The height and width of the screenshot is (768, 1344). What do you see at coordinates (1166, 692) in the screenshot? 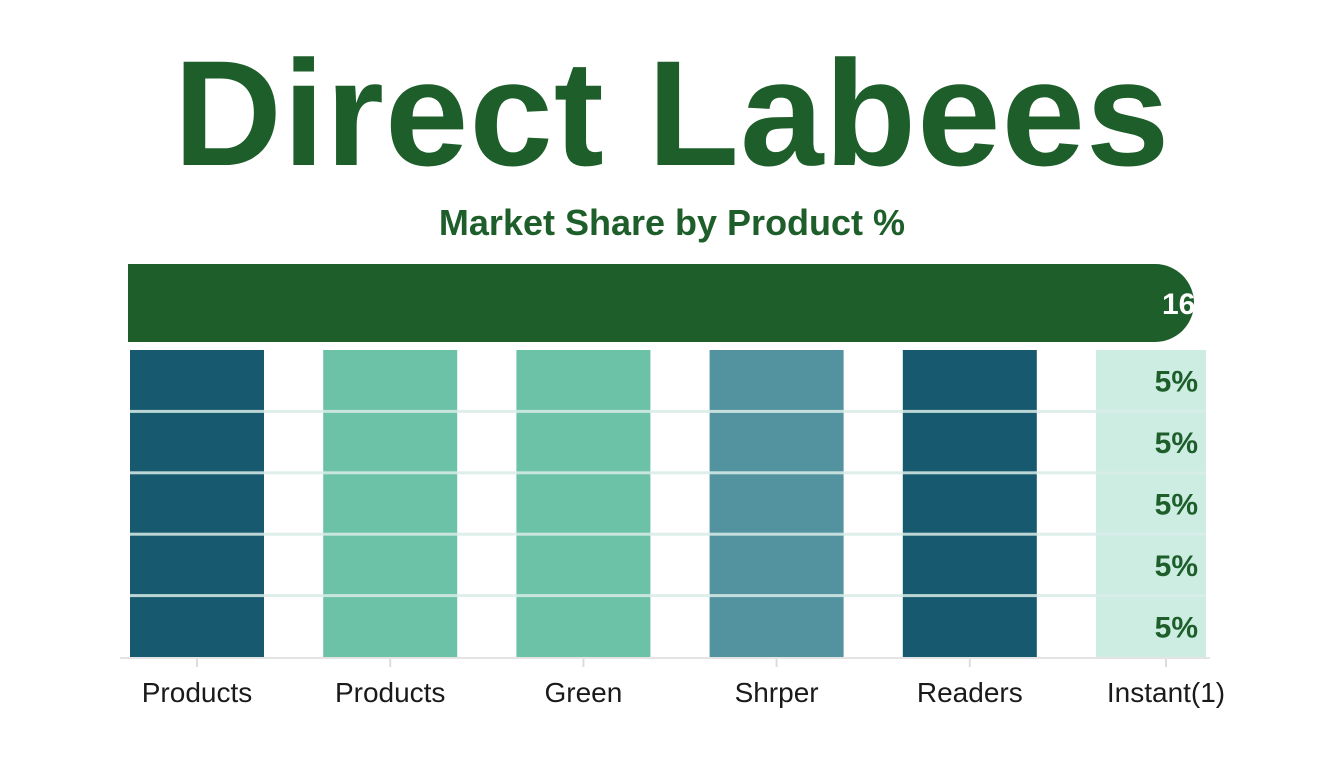
I see `x-tick-label: Instant(1)` at bounding box center [1166, 692].